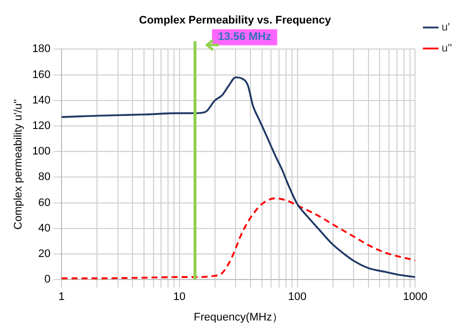 The image size is (476, 335). What do you see at coordinates (447, 48) in the screenshot?
I see `legend-label: u''` at bounding box center [447, 48].